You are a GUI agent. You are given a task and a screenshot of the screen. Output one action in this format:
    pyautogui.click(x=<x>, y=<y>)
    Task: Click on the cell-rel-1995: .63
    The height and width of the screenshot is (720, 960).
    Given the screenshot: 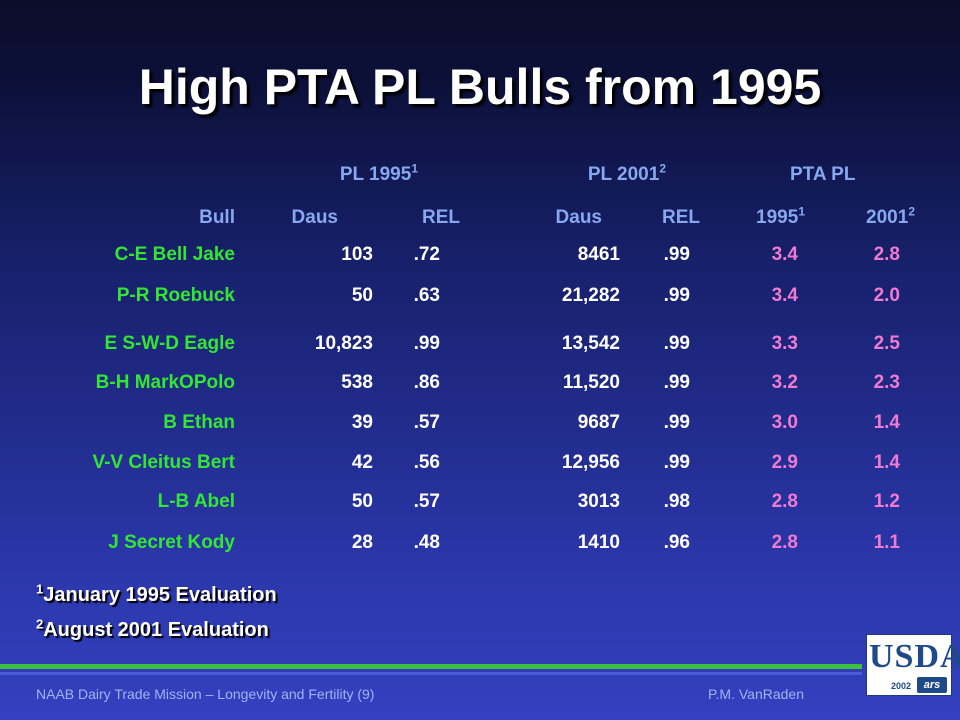 What is the action you would take?
    pyautogui.click(x=426, y=295)
    